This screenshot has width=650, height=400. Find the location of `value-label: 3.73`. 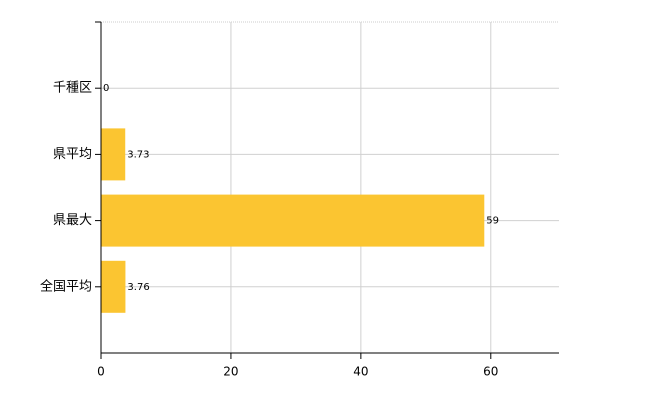

value-label: 3.73 is located at coordinates (138, 154).